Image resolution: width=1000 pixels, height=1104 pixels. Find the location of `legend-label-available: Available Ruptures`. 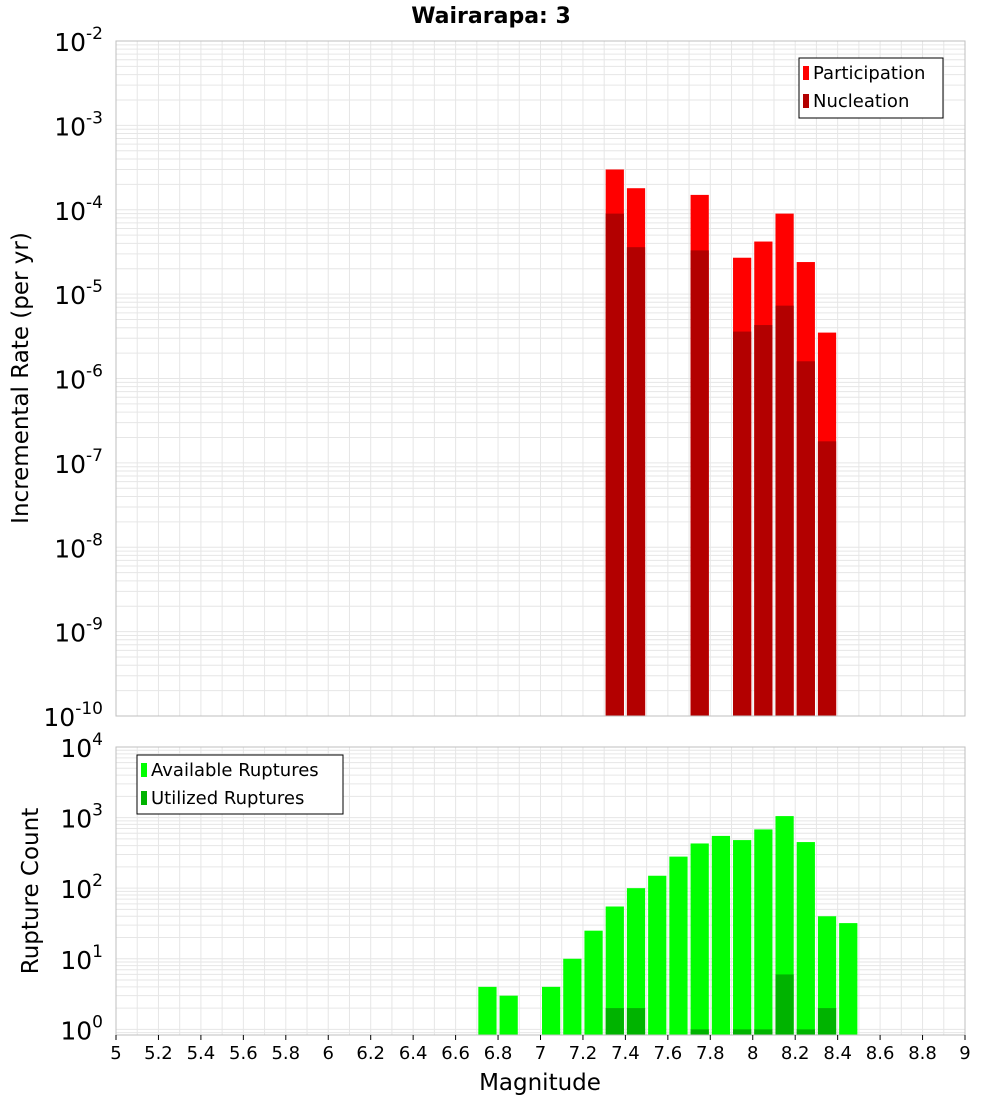

legend-label-available: Available Ruptures is located at coordinates (235, 770).